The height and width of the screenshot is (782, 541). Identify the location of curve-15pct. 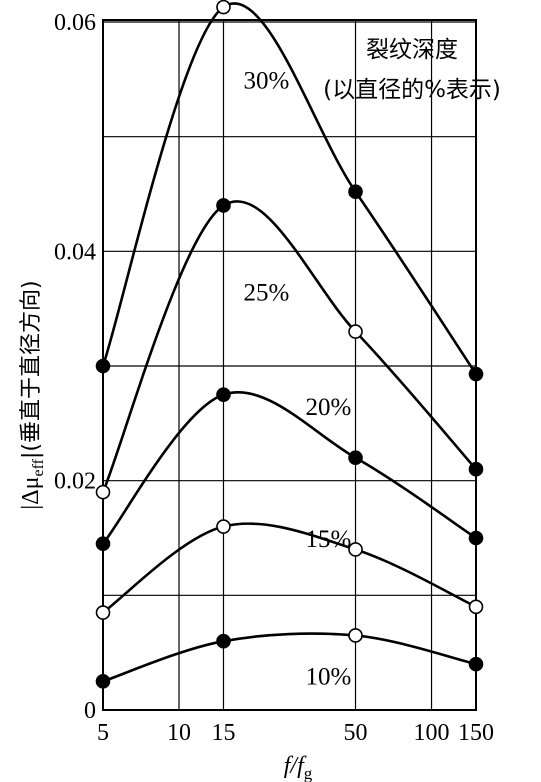
(289, 568).